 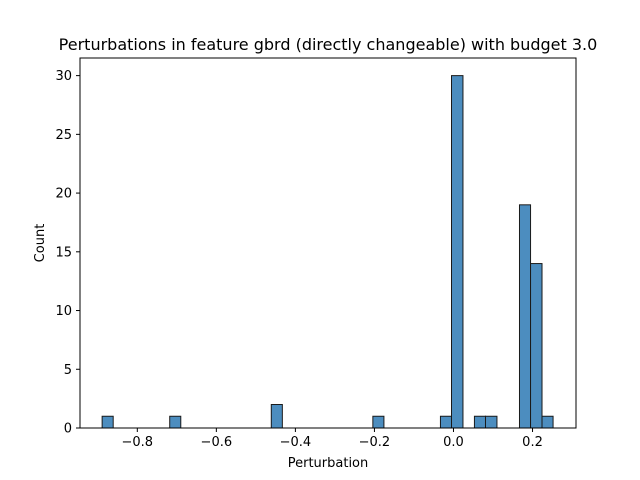 What do you see at coordinates (375, 442) in the screenshot?
I see `x-tick-label: −0.2` at bounding box center [375, 442].